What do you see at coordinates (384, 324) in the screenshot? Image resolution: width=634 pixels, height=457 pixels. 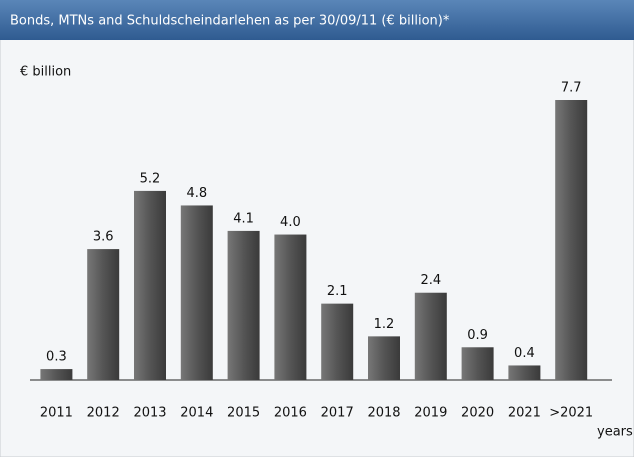 I see `value-label: 1.2` at bounding box center [384, 324].